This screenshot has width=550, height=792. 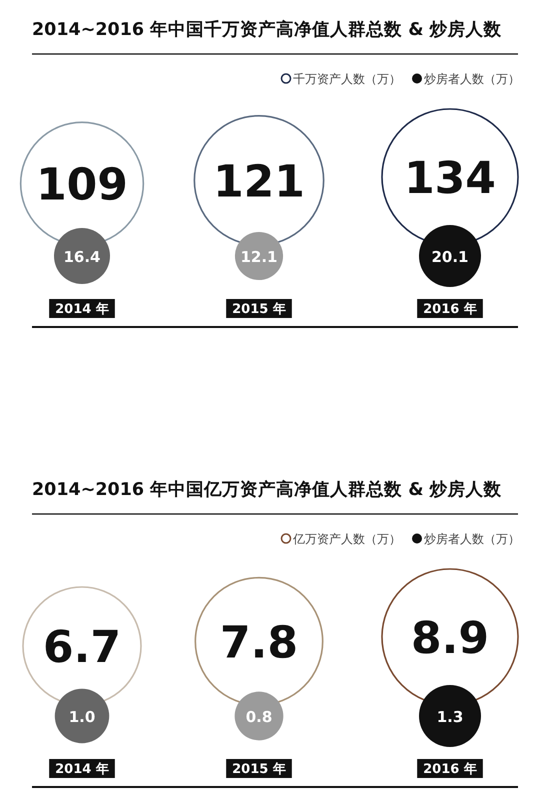 What do you see at coordinates (450, 257) in the screenshot?
I see `data-label: 20.1` at bounding box center [450, 257].